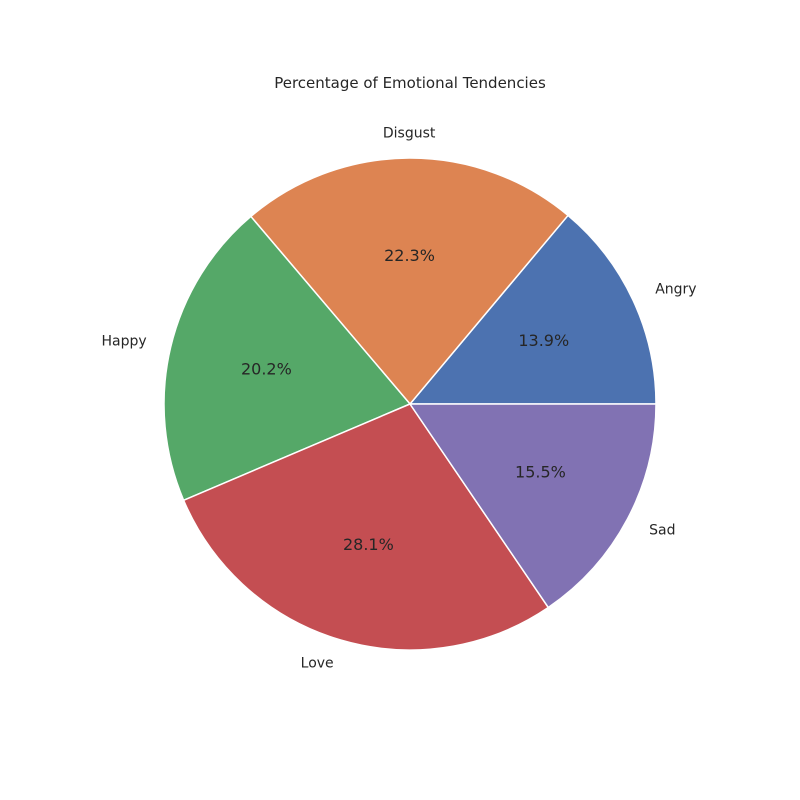 This screenshot has width=800, height=800. I want to click on percent-label-disgust: 22.3%, so click(409, 255).